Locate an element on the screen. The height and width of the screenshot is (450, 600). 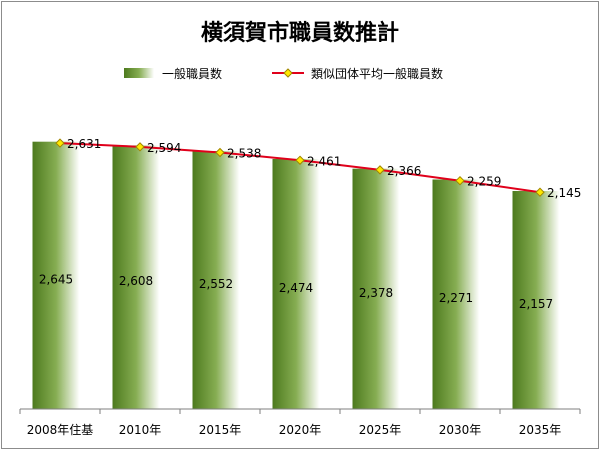
bar-value-label: 2,608 is located at coordinates (136, 281).